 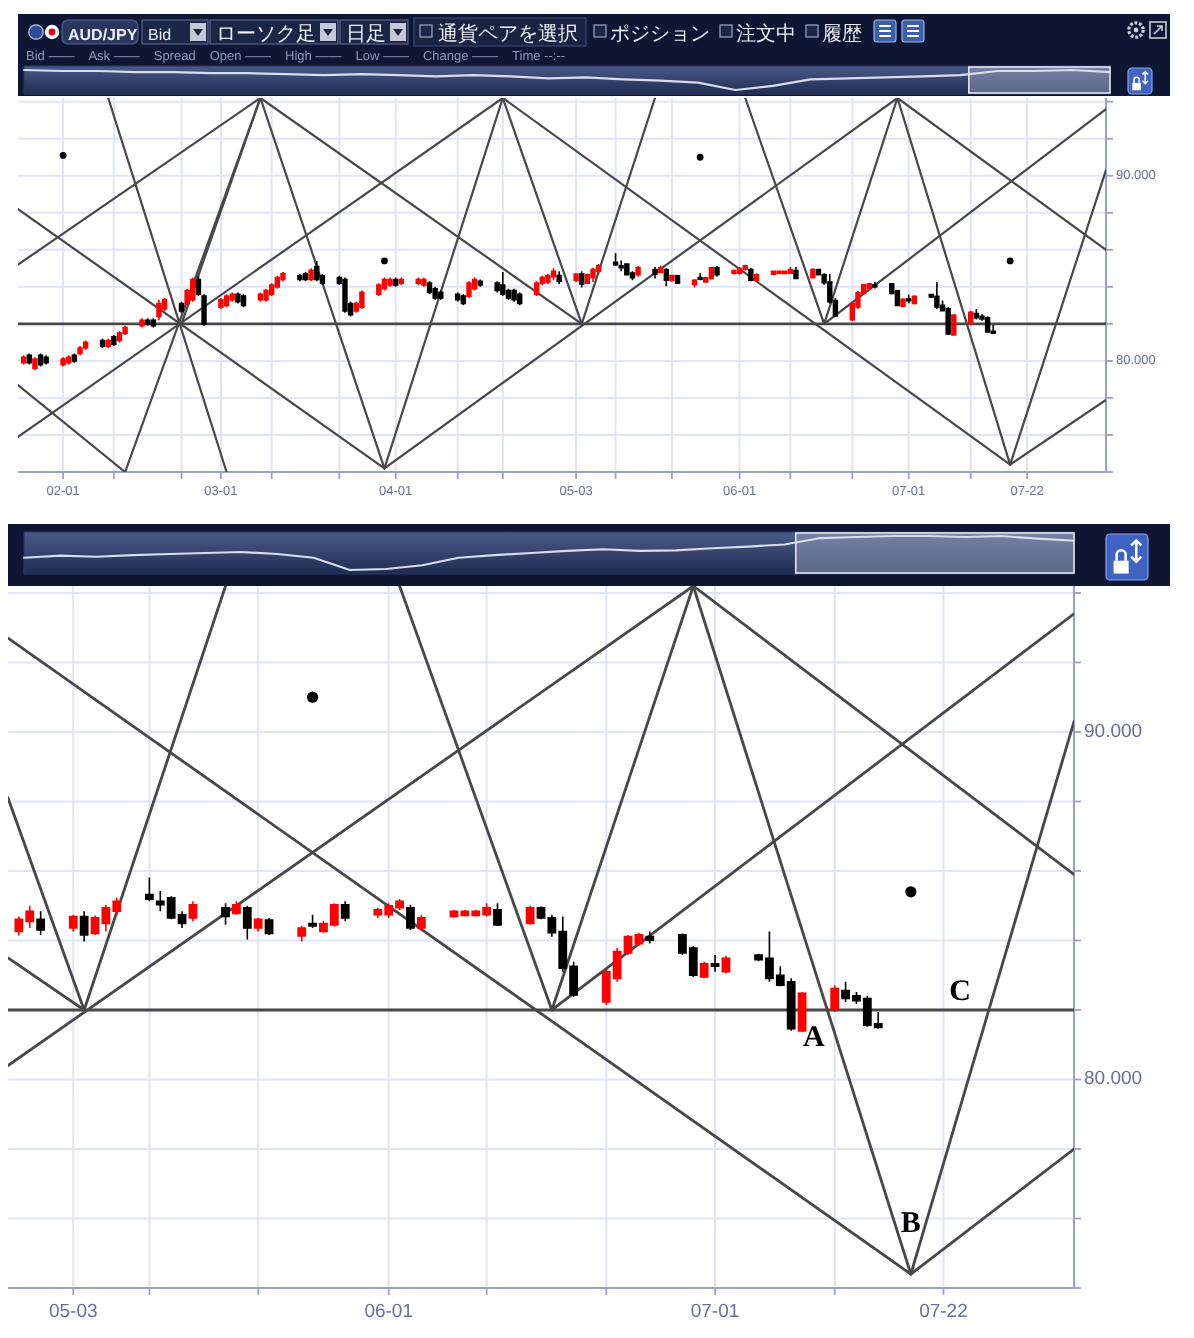 I want to click on text: 注文中, so click(x=766, y=34).